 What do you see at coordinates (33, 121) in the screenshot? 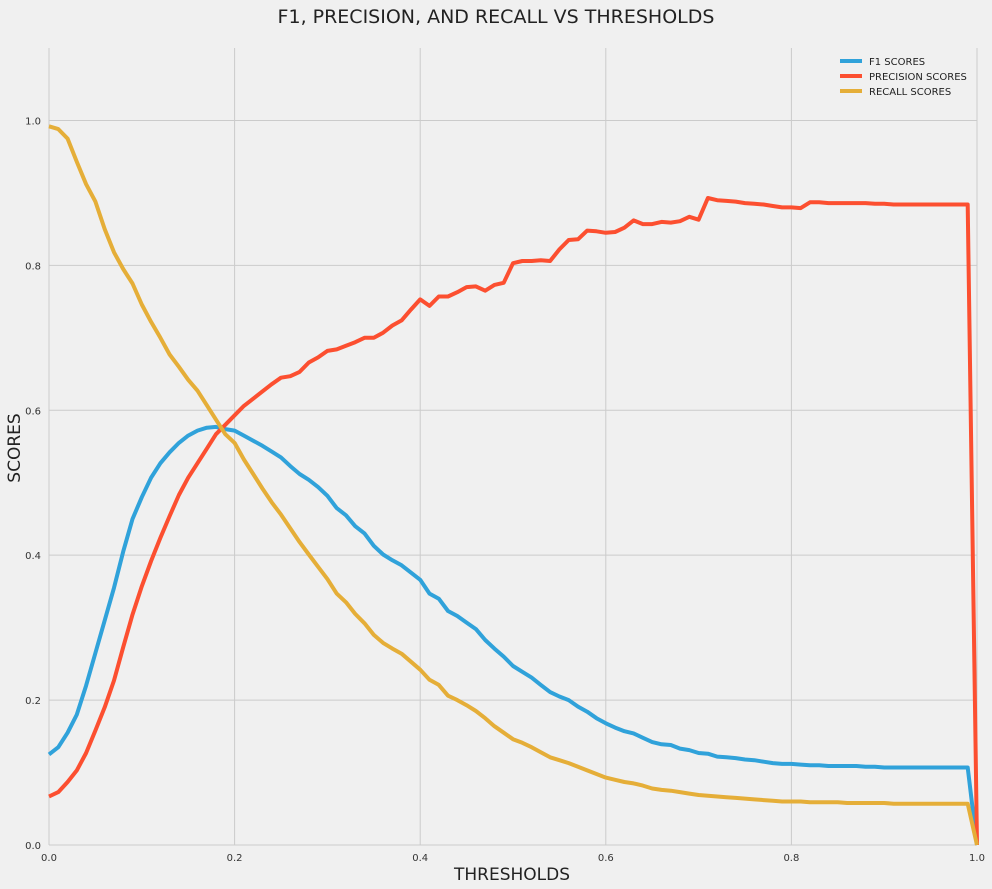
I see `y-tick-label: 1.0` at bounding box center [33, 121].